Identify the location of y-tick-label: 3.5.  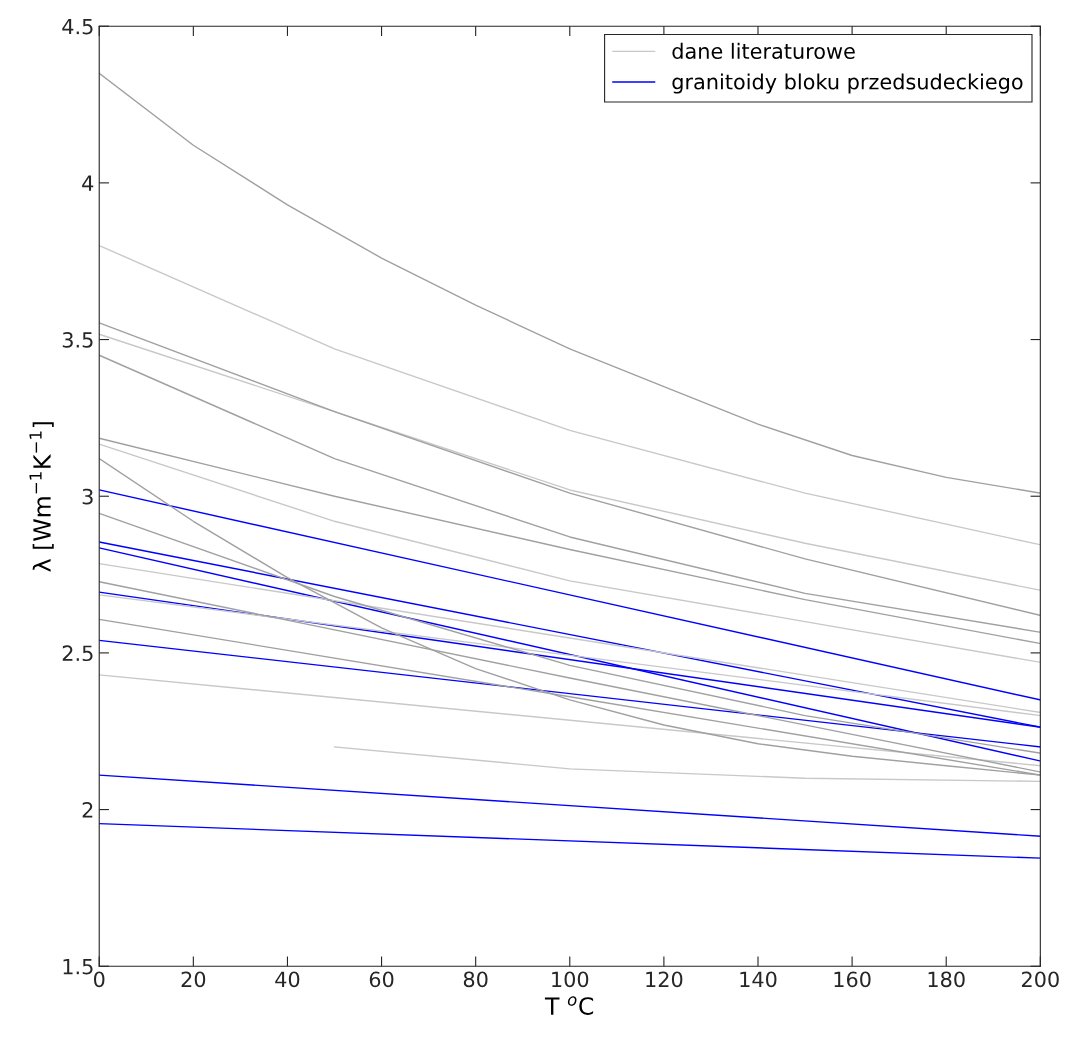
(77, 340).